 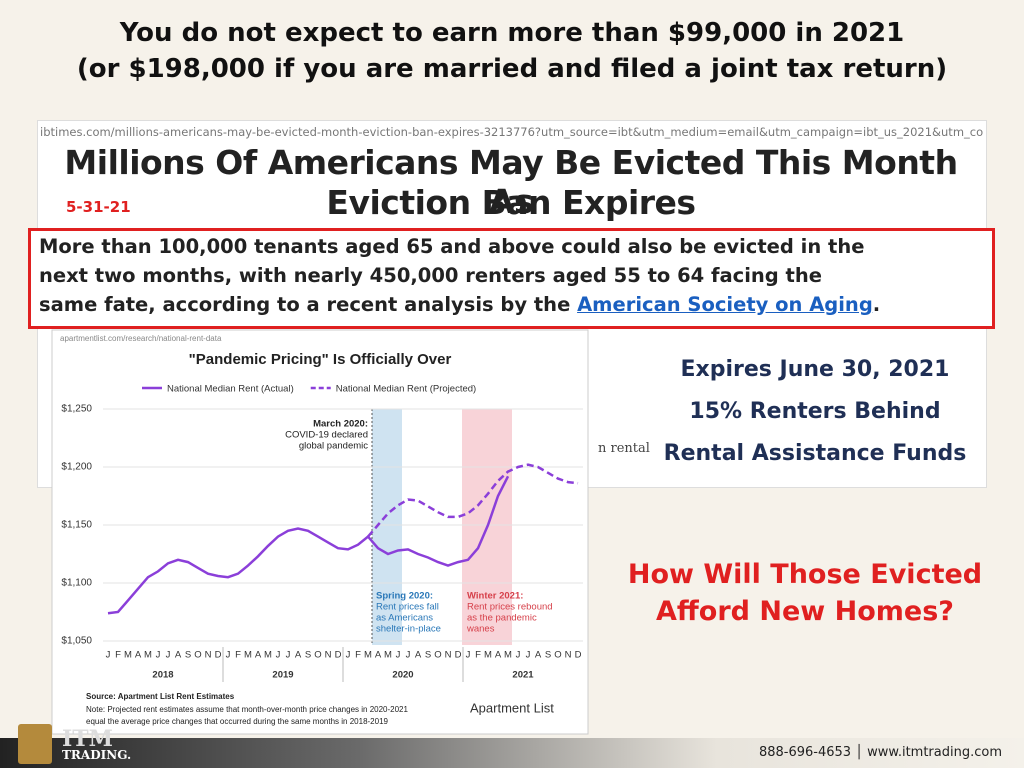 What do you see at coordinates (160, 696) in the screenshot?
I see `source: Source: Apartment List Rent Estimates` at bounding box center [160, 696].